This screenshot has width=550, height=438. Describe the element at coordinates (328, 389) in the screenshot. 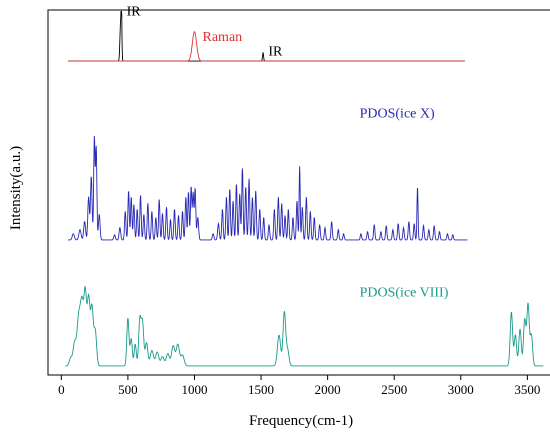

I see `x-tick-label-2000: 2000` at that location.